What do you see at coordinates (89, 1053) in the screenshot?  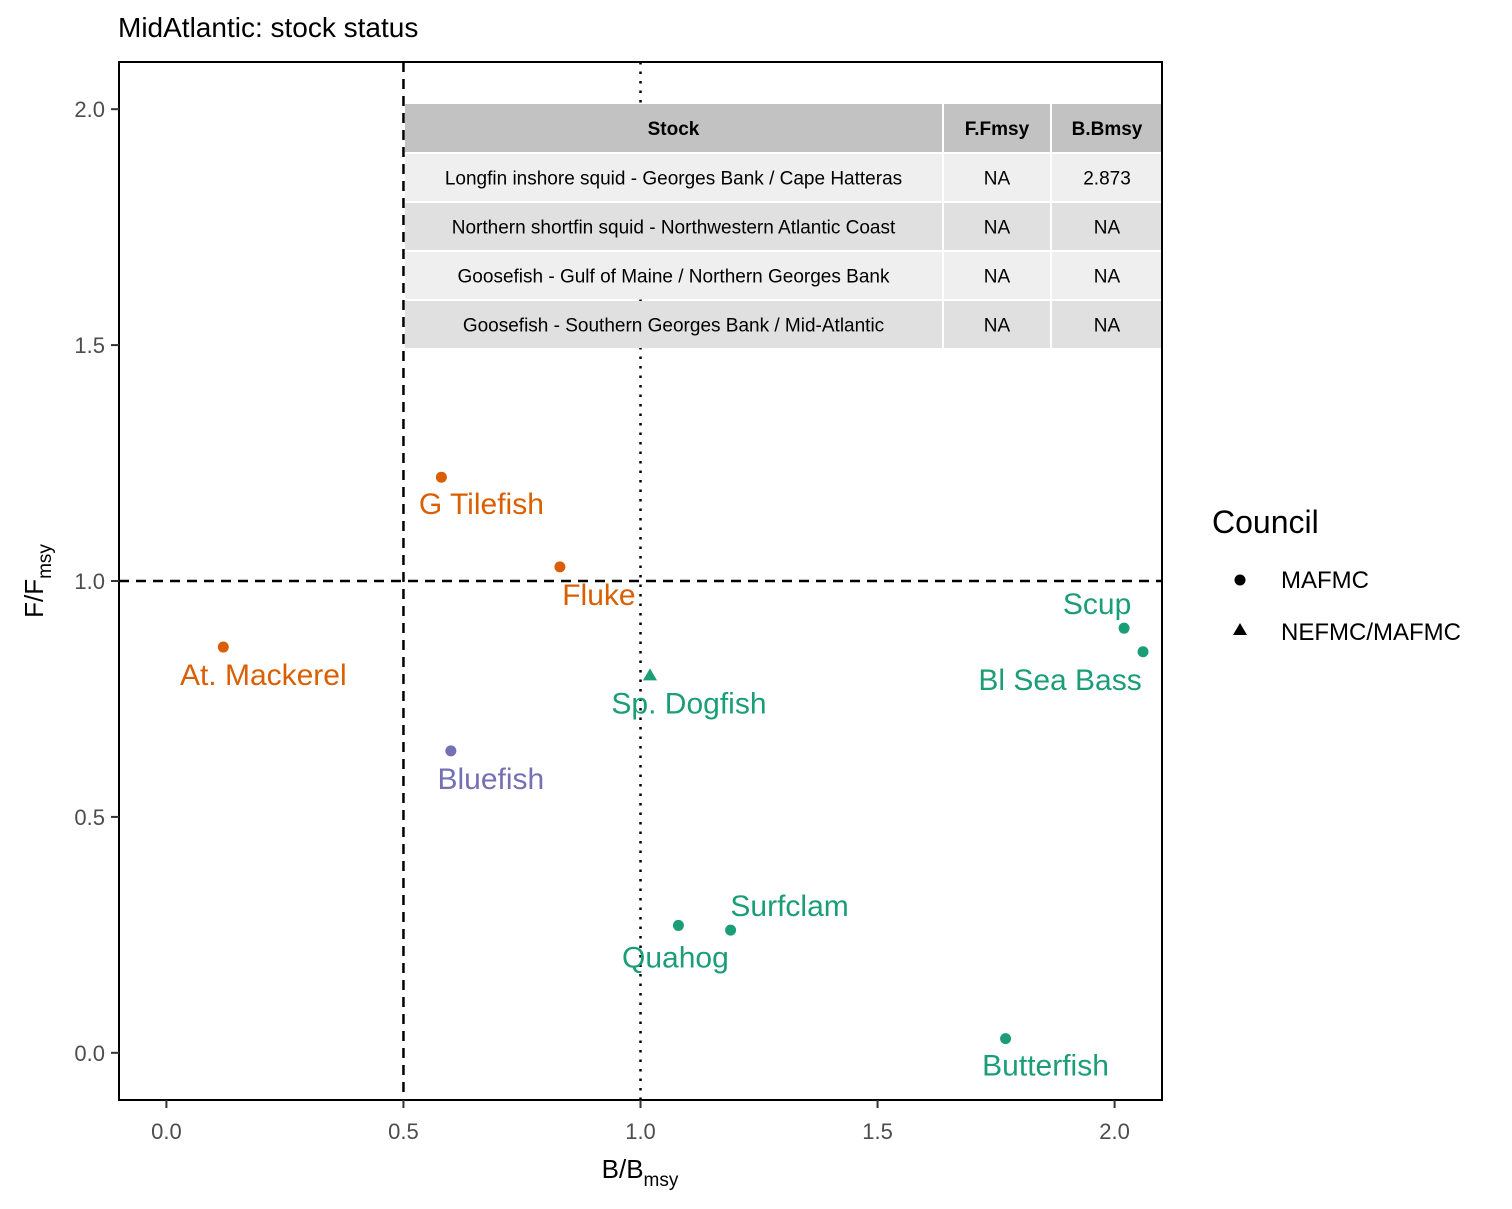 I see `y-tick-label: 0.0` at bounding box center [89, 1053].